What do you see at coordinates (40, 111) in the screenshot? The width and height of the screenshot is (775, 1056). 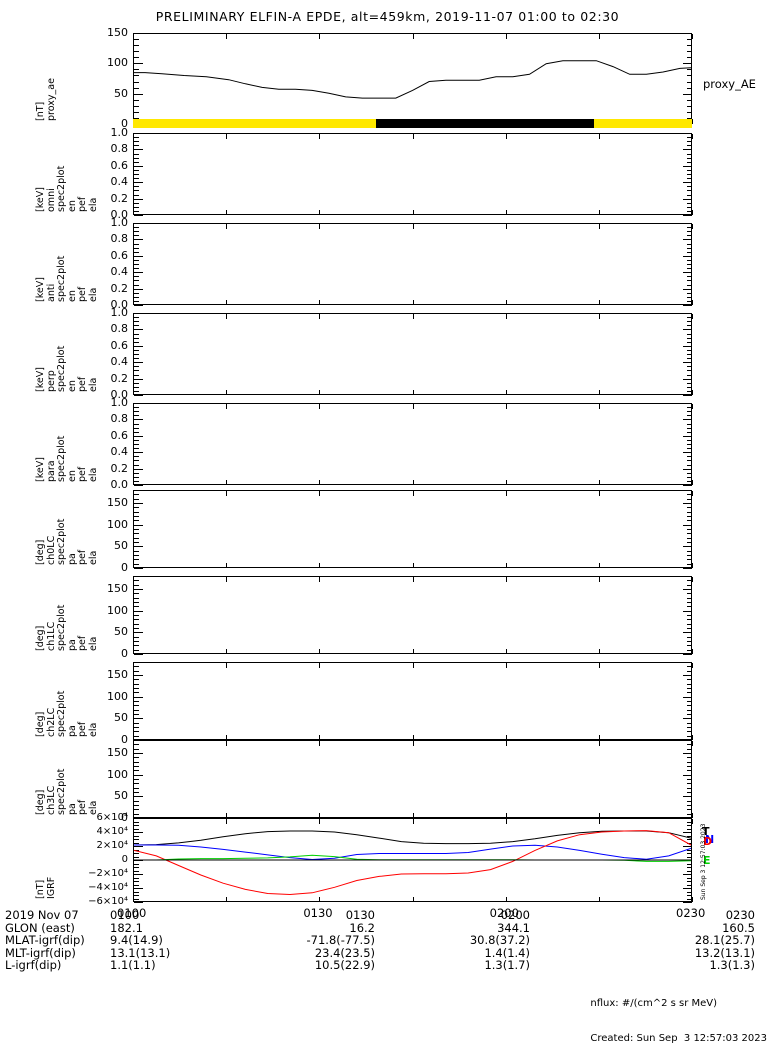 I see `panel-axis-label-proxy-ae: [nT]` at bounding box center [40, 111].